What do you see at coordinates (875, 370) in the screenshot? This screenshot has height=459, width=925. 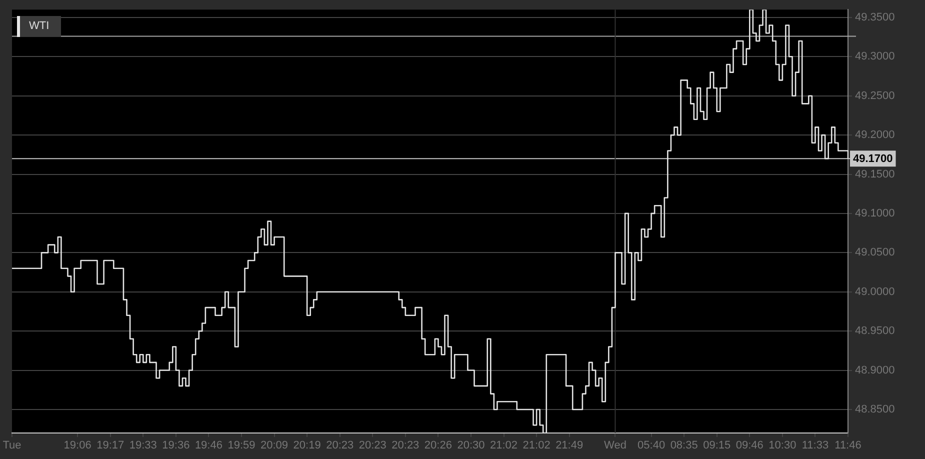 I see `y-tick-label: 48.9000` at bounding box center [875, 370].